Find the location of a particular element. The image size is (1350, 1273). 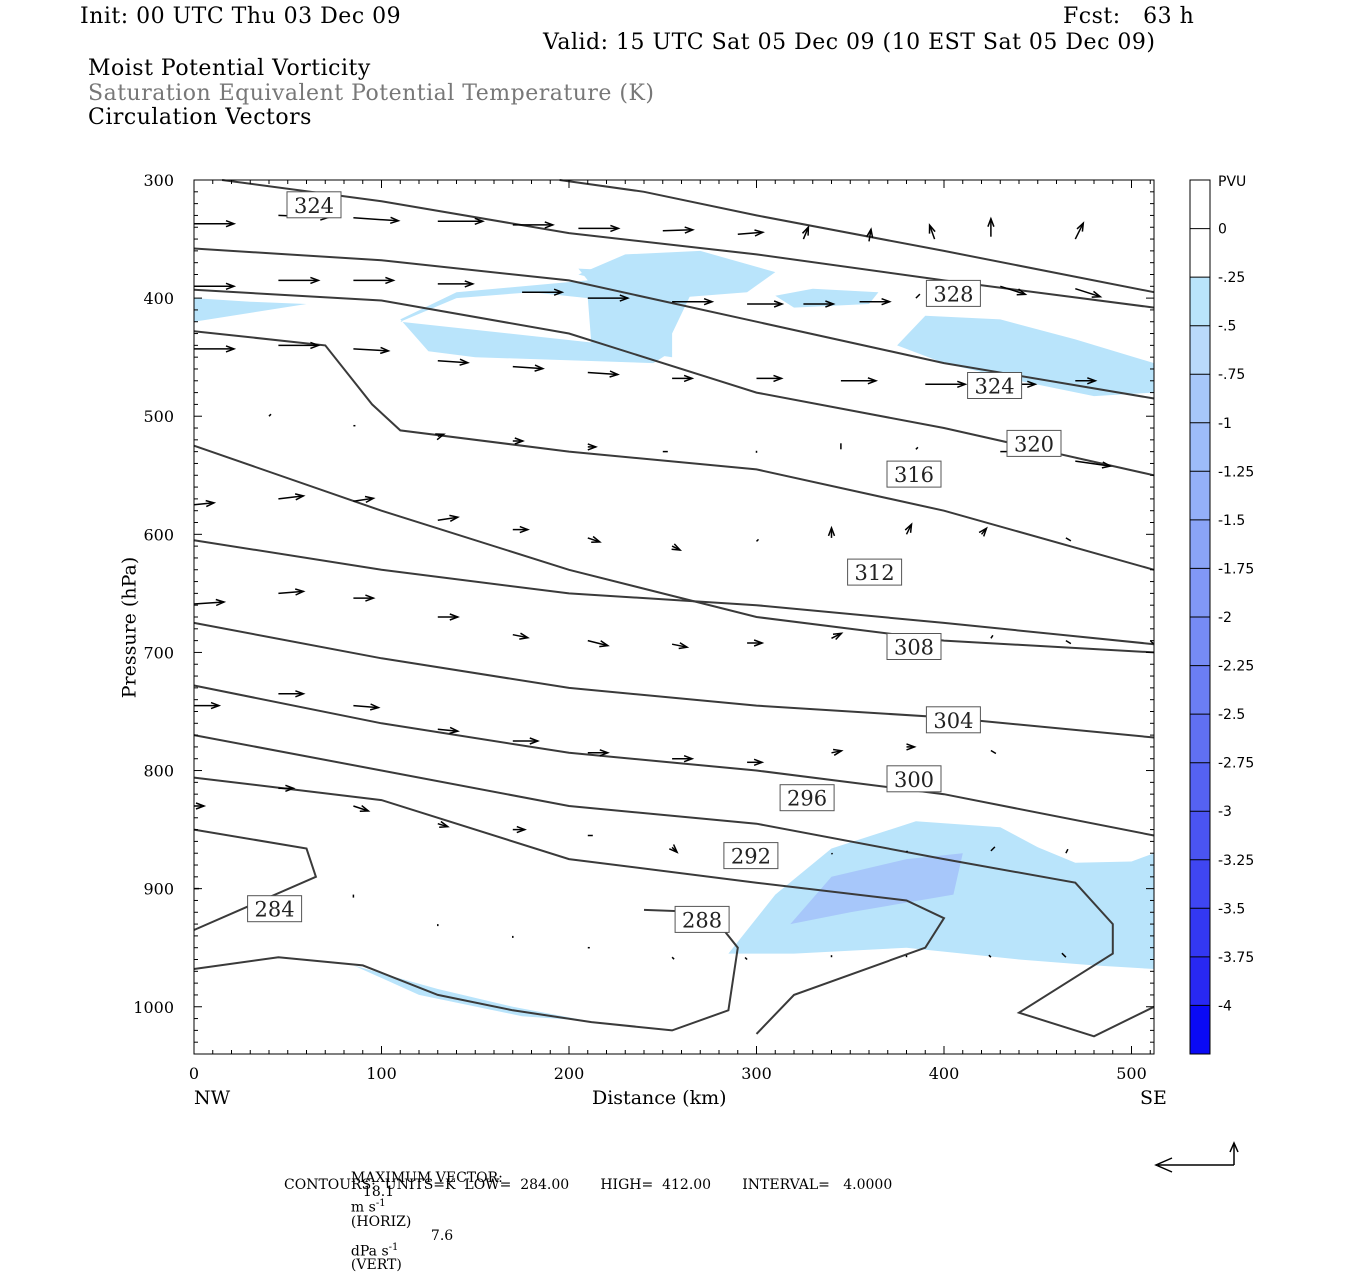

y-tick-label-5: 800 is located at coordinates (158, 771).